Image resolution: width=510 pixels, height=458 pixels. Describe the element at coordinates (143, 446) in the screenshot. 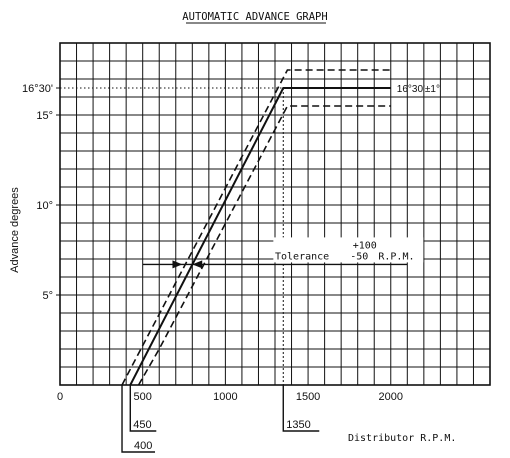

I see `marker-400-label: 400` at that location.